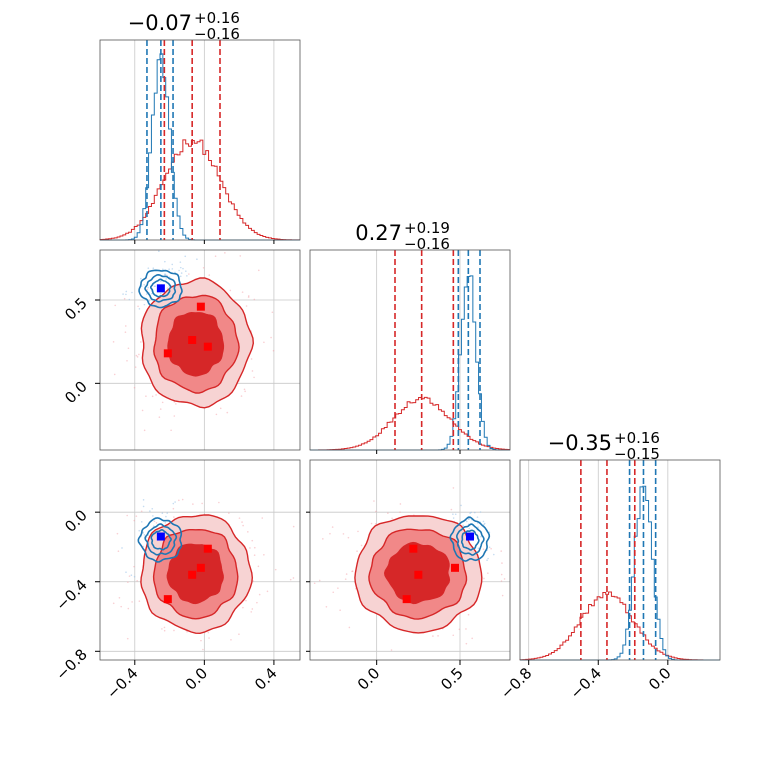 This screenshot has width=760, height=760. Describe the element at coordinates (71, 595) in the screenshot. I see `y-tick-label: −0.4` at that location.